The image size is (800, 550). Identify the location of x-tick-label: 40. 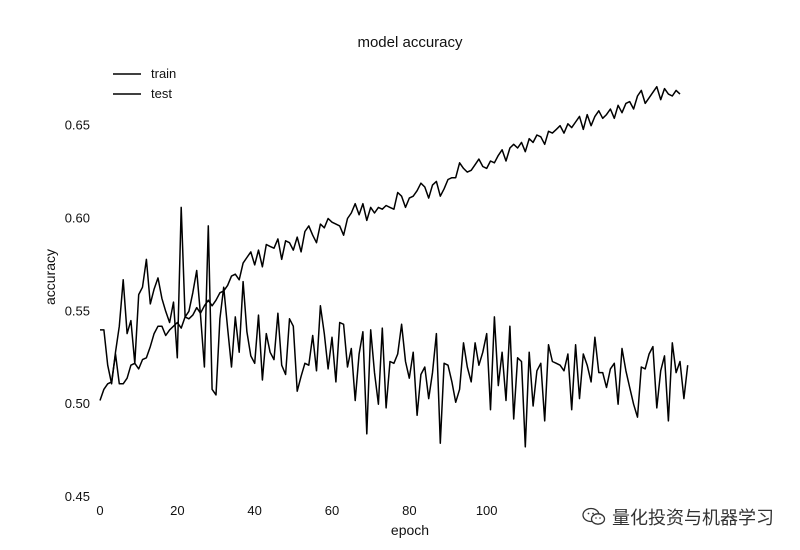
(254, 510).